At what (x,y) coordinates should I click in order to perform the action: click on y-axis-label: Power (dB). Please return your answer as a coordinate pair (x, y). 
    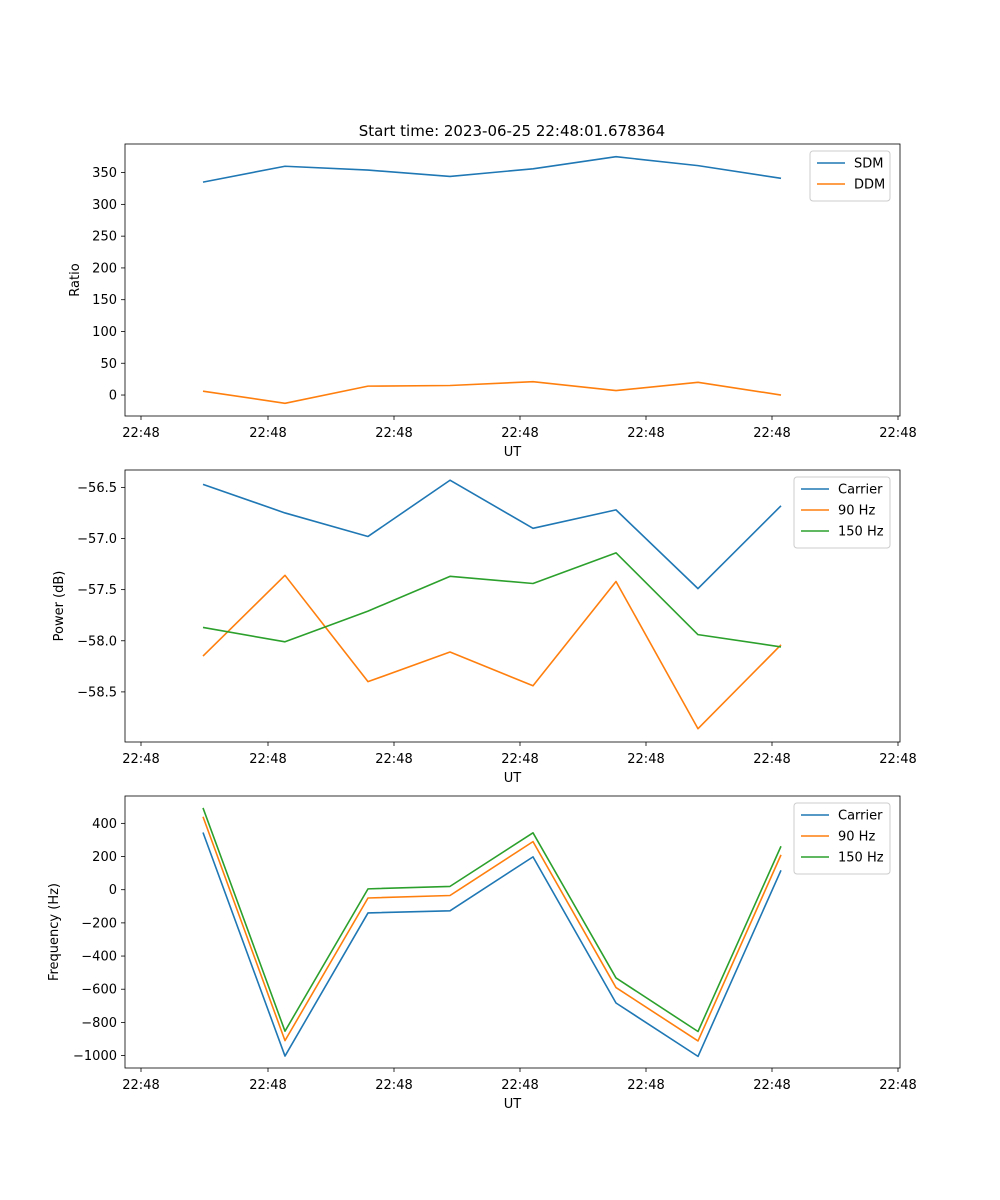
    Looking at the image, I should click on (59, 606).